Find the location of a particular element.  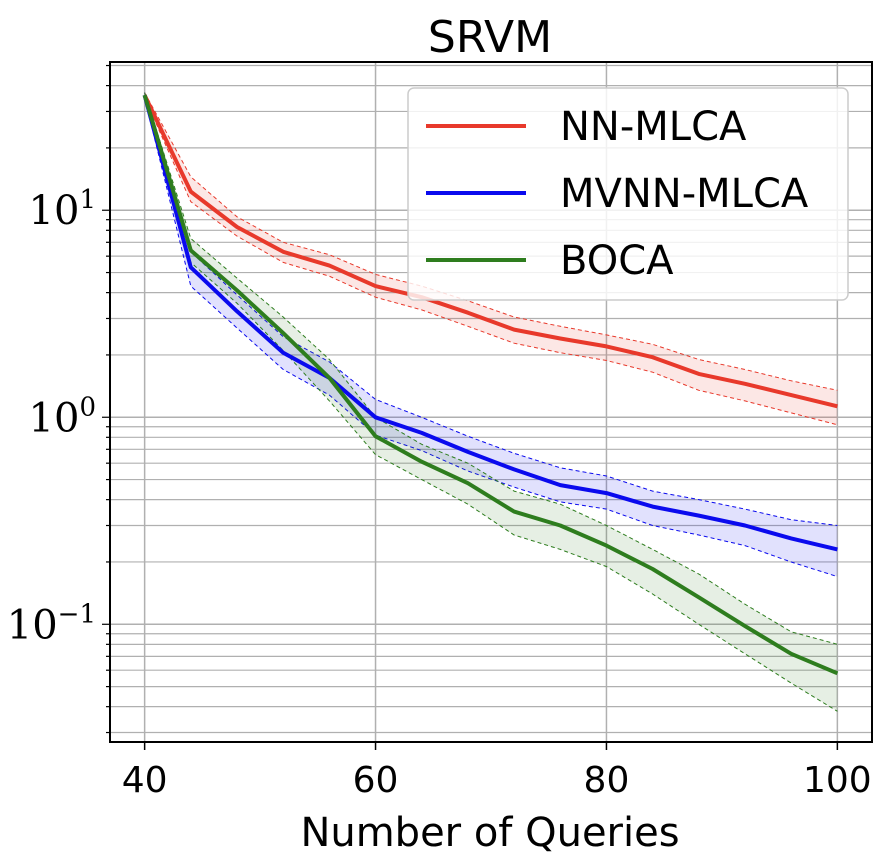

y-tick-label: 10⁻¹ is located at coordinates (51, 623).